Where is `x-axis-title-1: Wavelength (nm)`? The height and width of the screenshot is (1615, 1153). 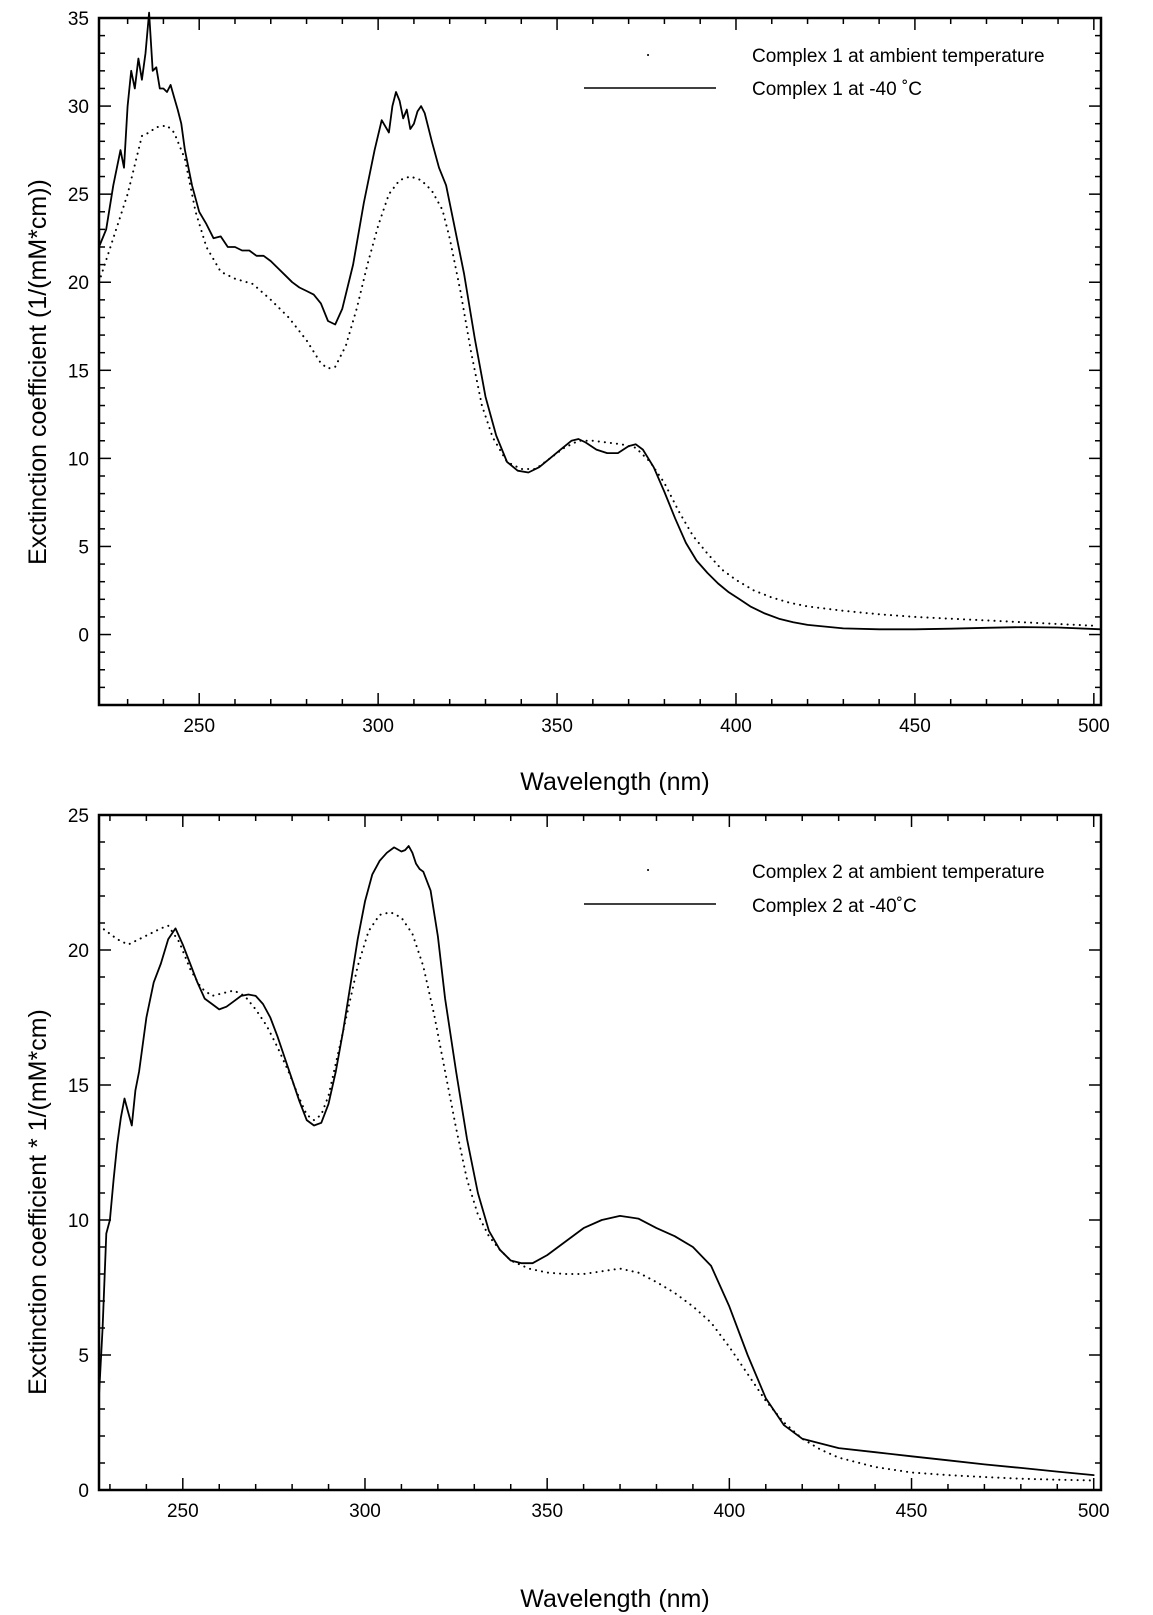 x-axis-title-1: Wavelength (nm) is located at coordinates (614, 782).